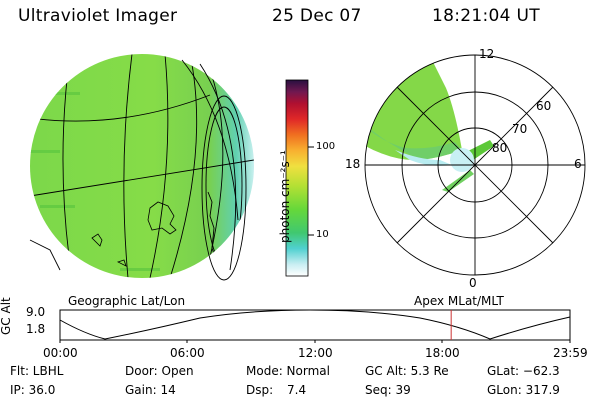  What do you see at coordinates (520, 129) in the screenshot?
I see `lat-label-70: 70` at bounding box center [520, 129].